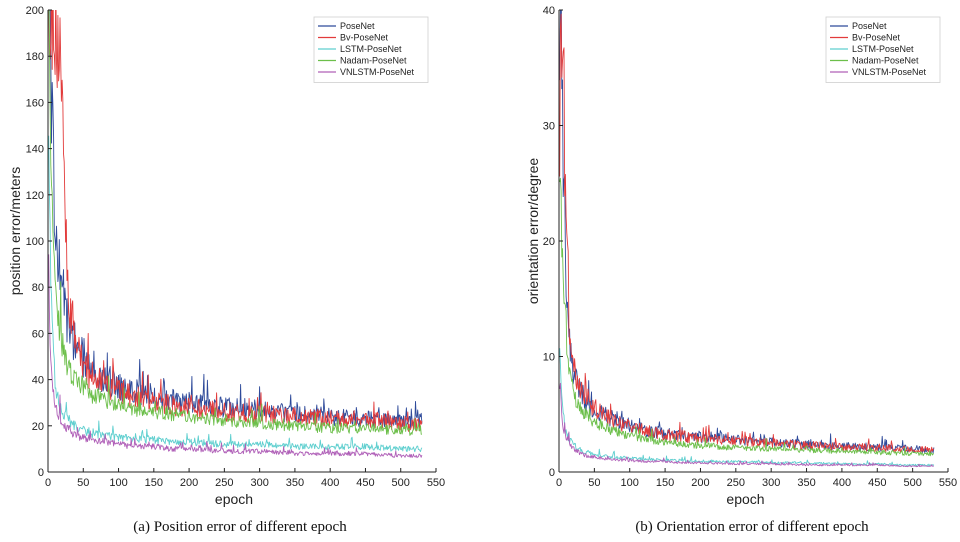 This screenshot has height=542, width=960. Describe the element at coordinates (38, 288) in the screenshot. I see `y-tick-label: 80` at that location.